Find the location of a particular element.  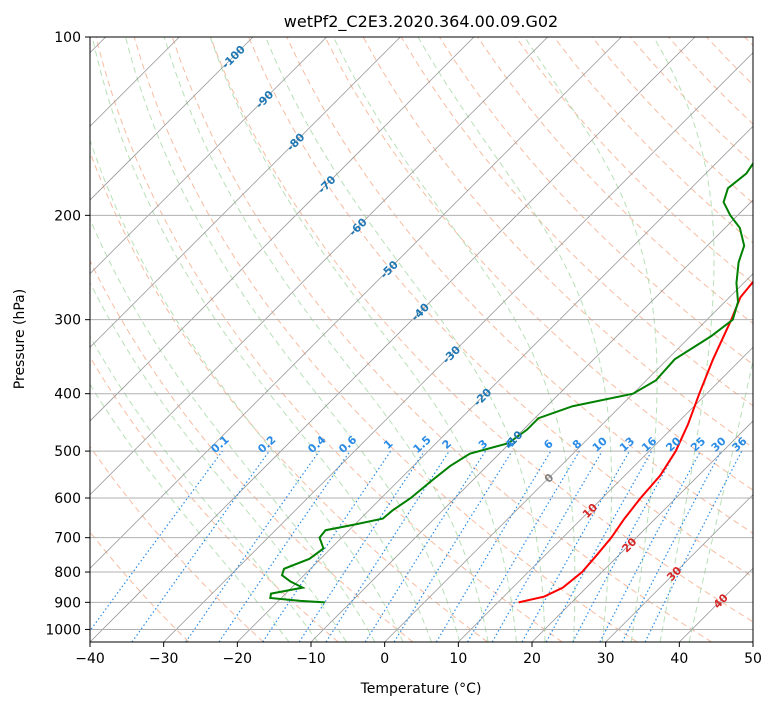

x-tick-label: −10 is located at coordinates (311, 659).